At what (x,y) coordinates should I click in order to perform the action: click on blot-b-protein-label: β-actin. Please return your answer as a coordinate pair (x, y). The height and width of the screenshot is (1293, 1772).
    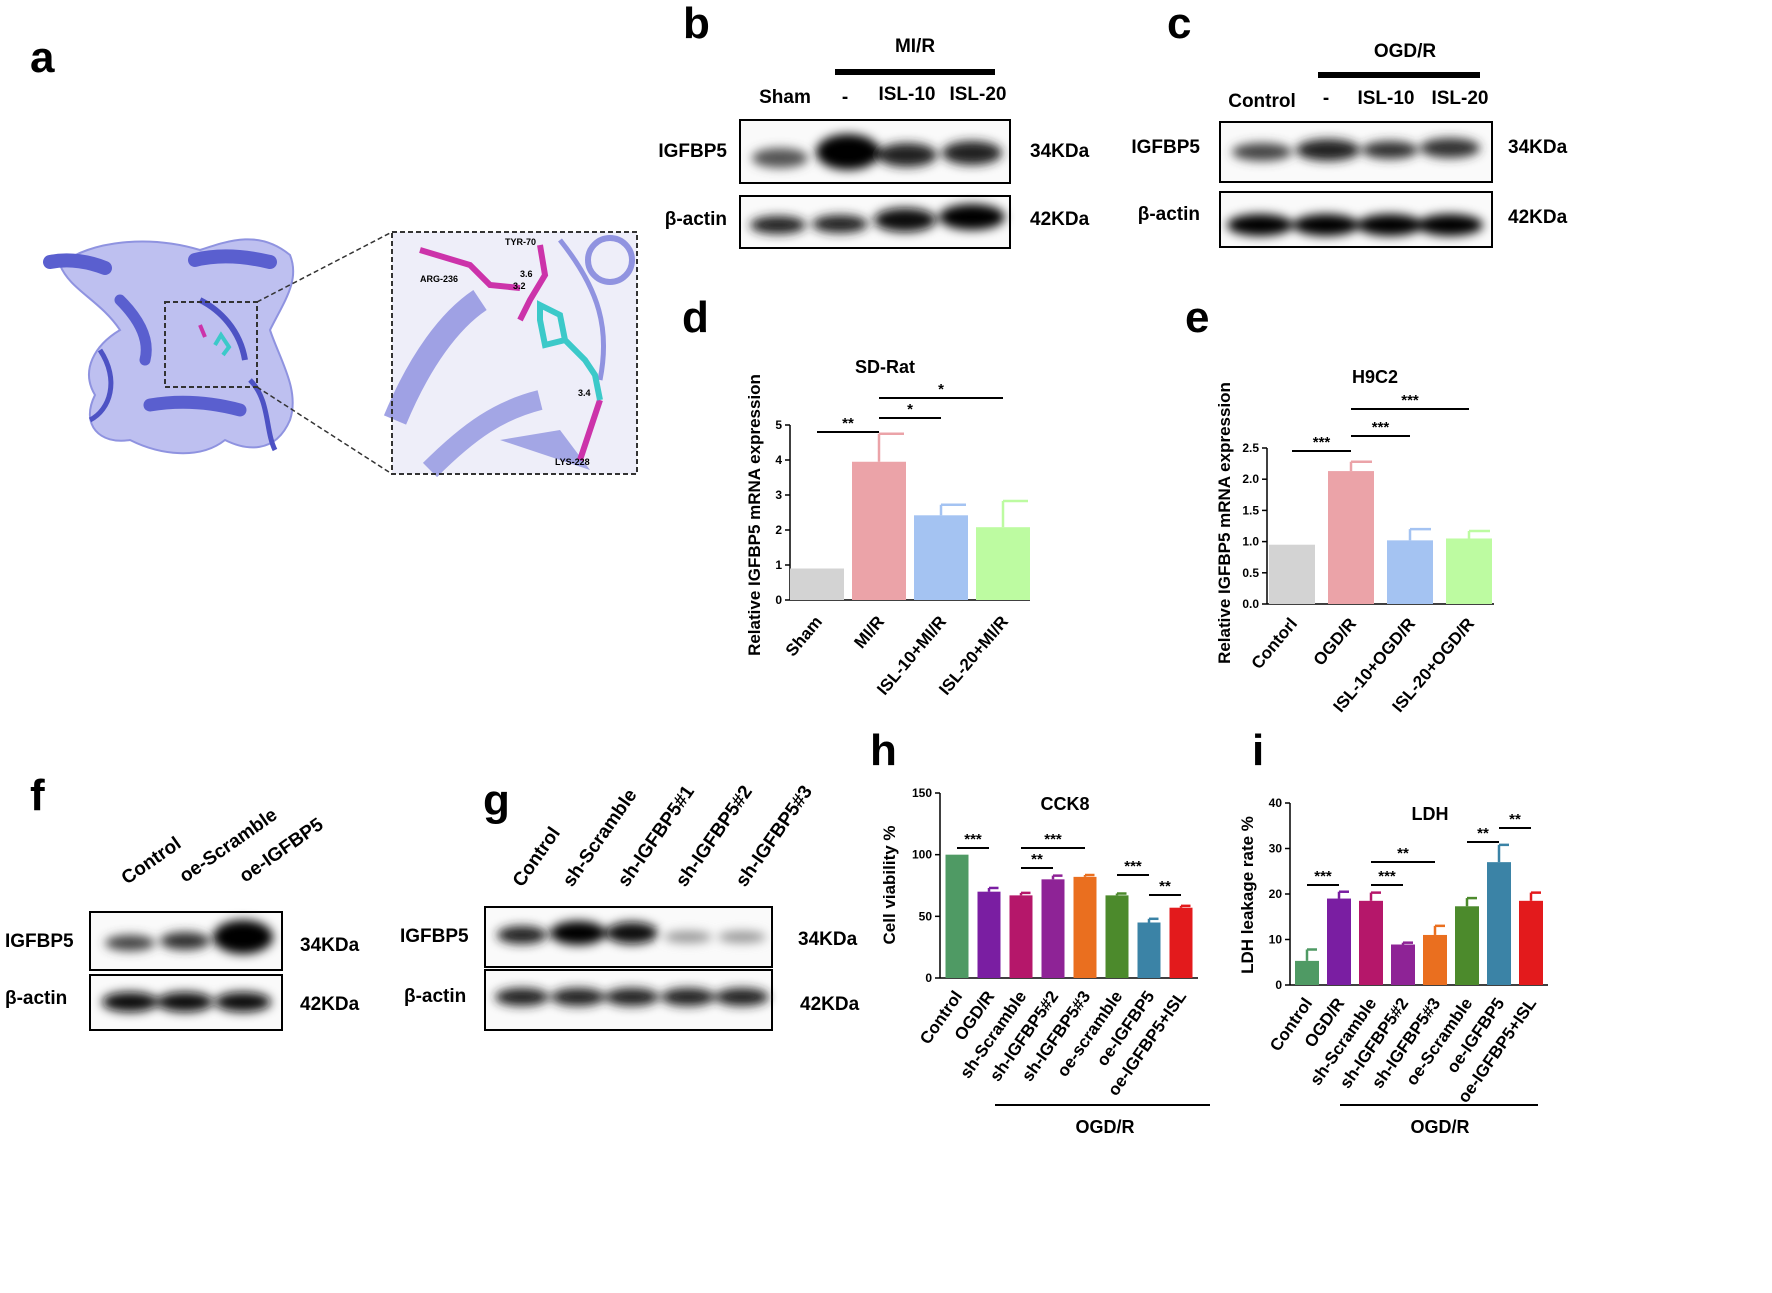
    Looking at the image, I should click on (696, 219).